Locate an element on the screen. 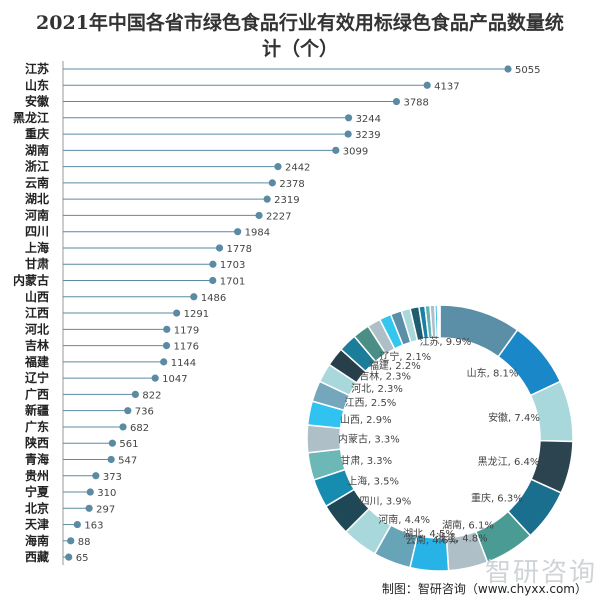  data-label: 373 is located at coordinates (112, 477).